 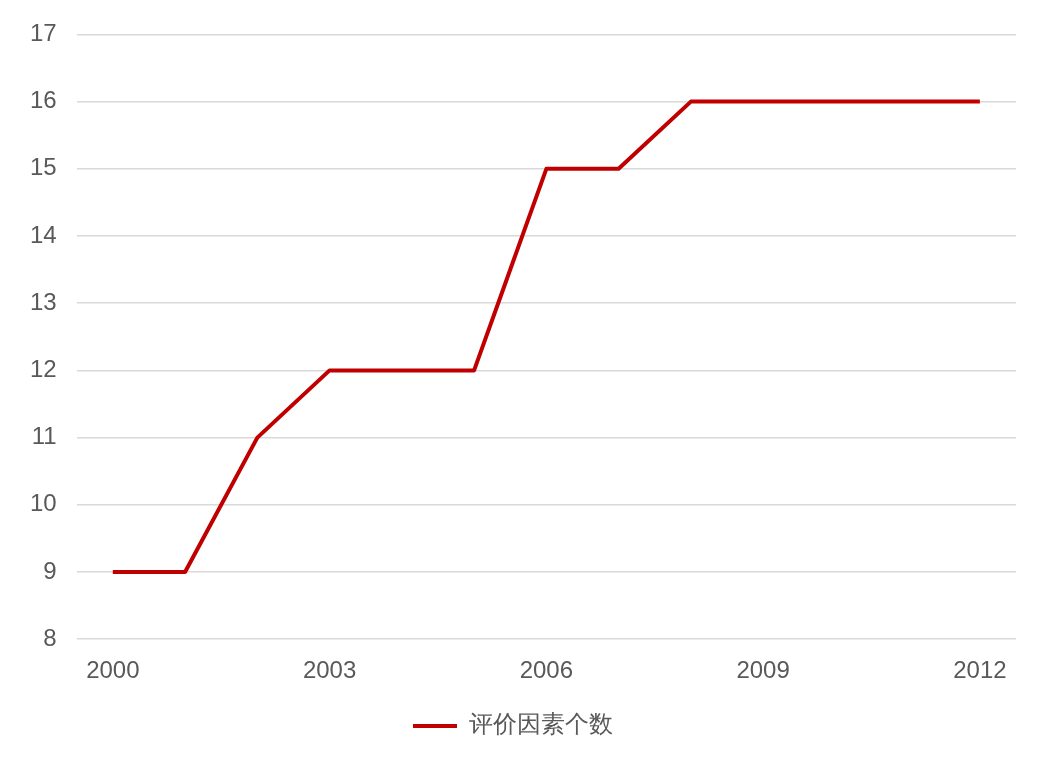 What do you see at coordinates (329, 670) in the screenshot?
I see `x-tick-label: 2003` at bounding box center [329, 670].